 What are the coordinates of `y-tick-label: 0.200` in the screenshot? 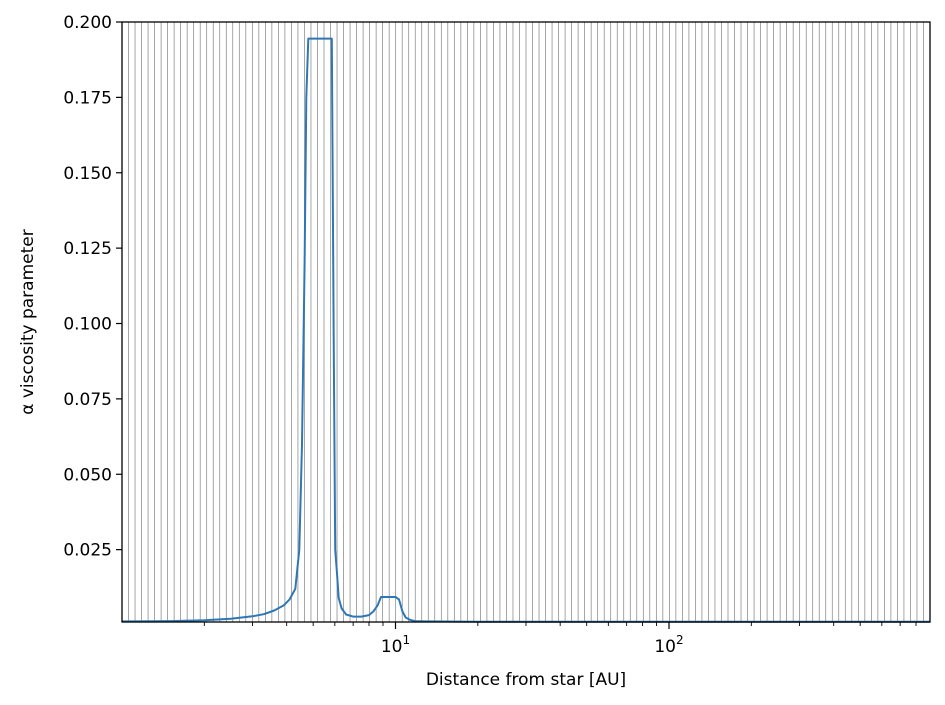 It's located at (87, 23).